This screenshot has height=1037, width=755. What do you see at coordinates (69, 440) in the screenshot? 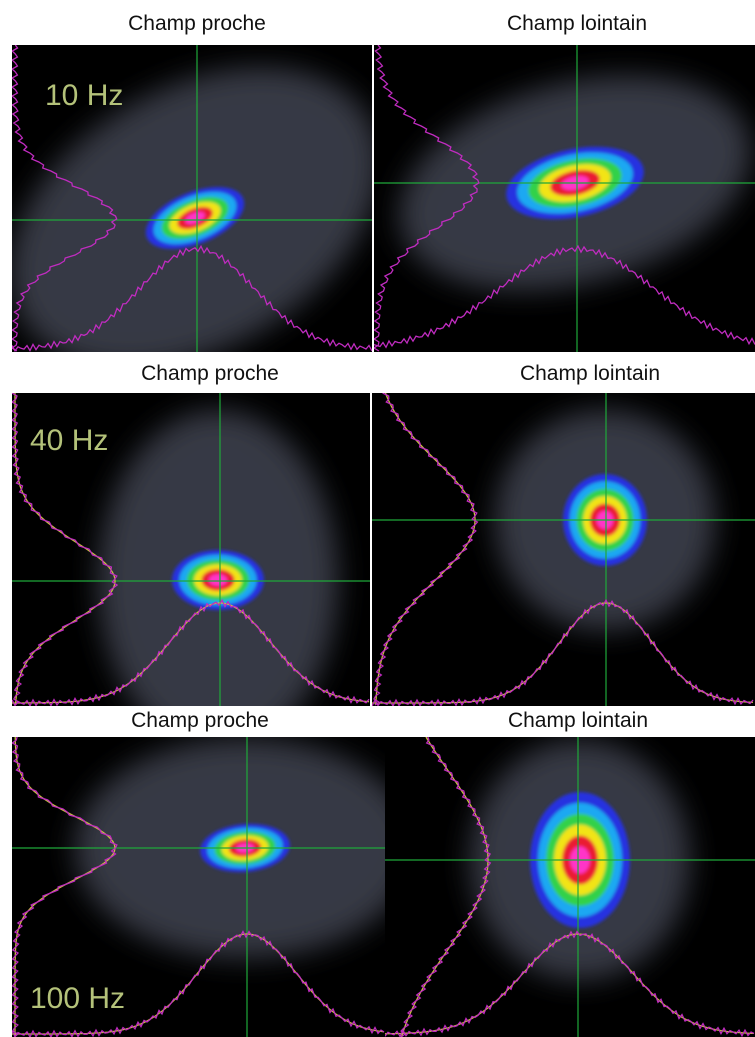
I see `frequency-label: 40 Hz` at bounding box center [69, 440].